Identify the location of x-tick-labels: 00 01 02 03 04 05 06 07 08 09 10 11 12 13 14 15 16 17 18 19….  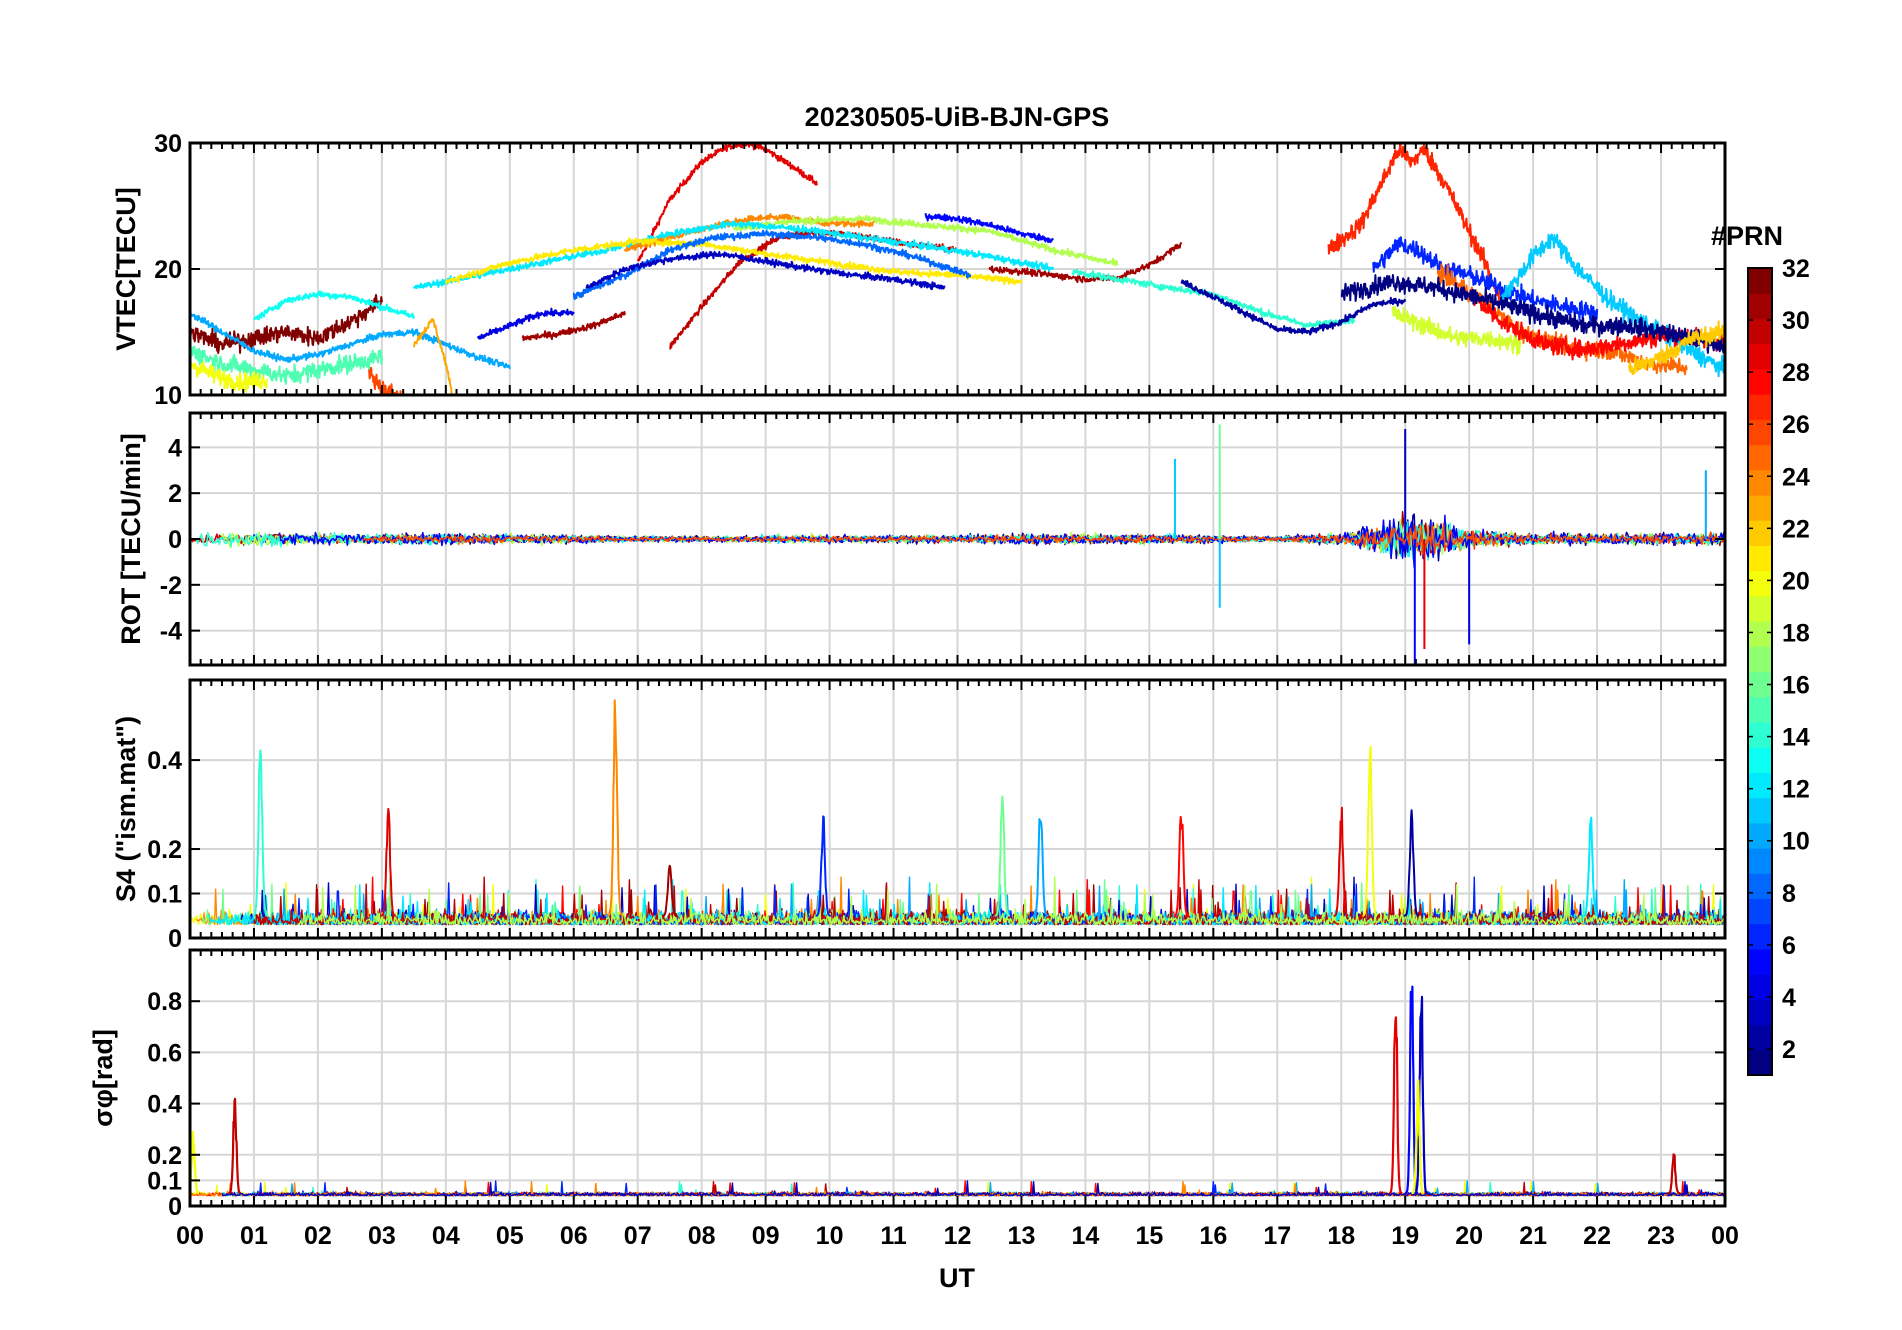
(957, 1236).